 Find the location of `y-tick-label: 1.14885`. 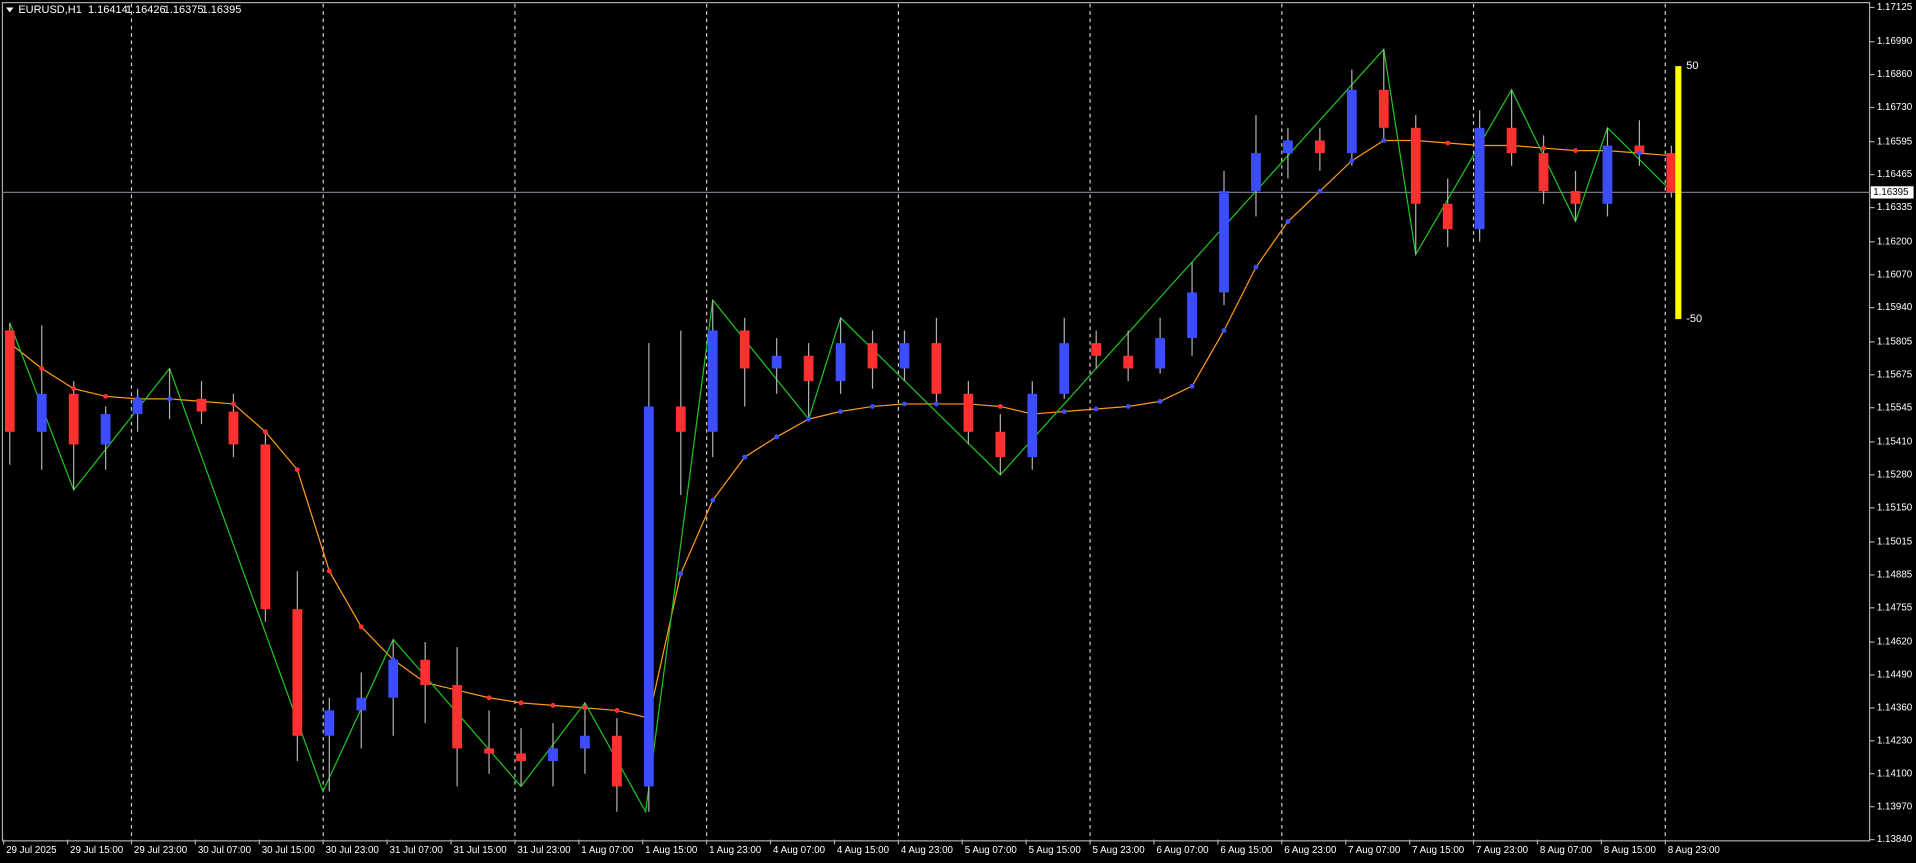

y-tick-label: 1.14885 is located at coordinates (1895, 574).